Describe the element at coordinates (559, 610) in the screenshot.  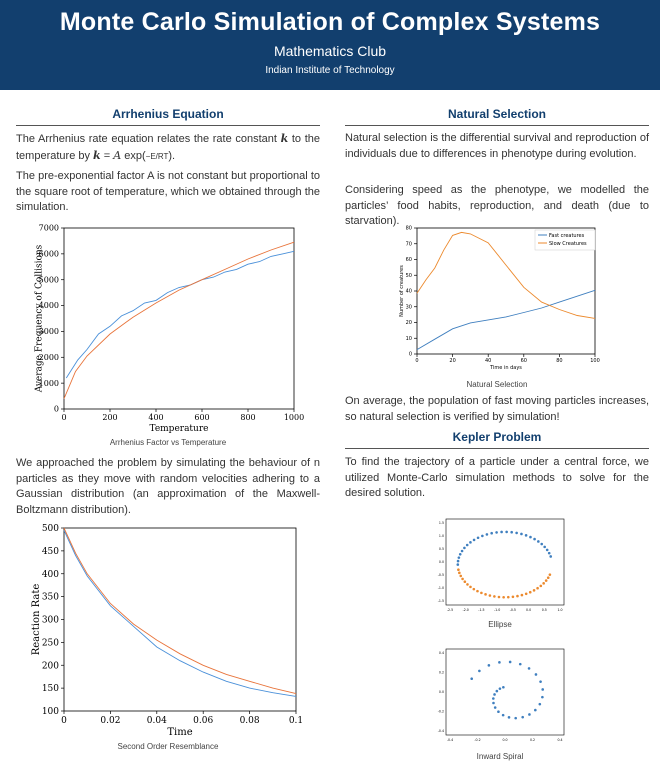
I see `x-tick-label: 1.0` at that location.